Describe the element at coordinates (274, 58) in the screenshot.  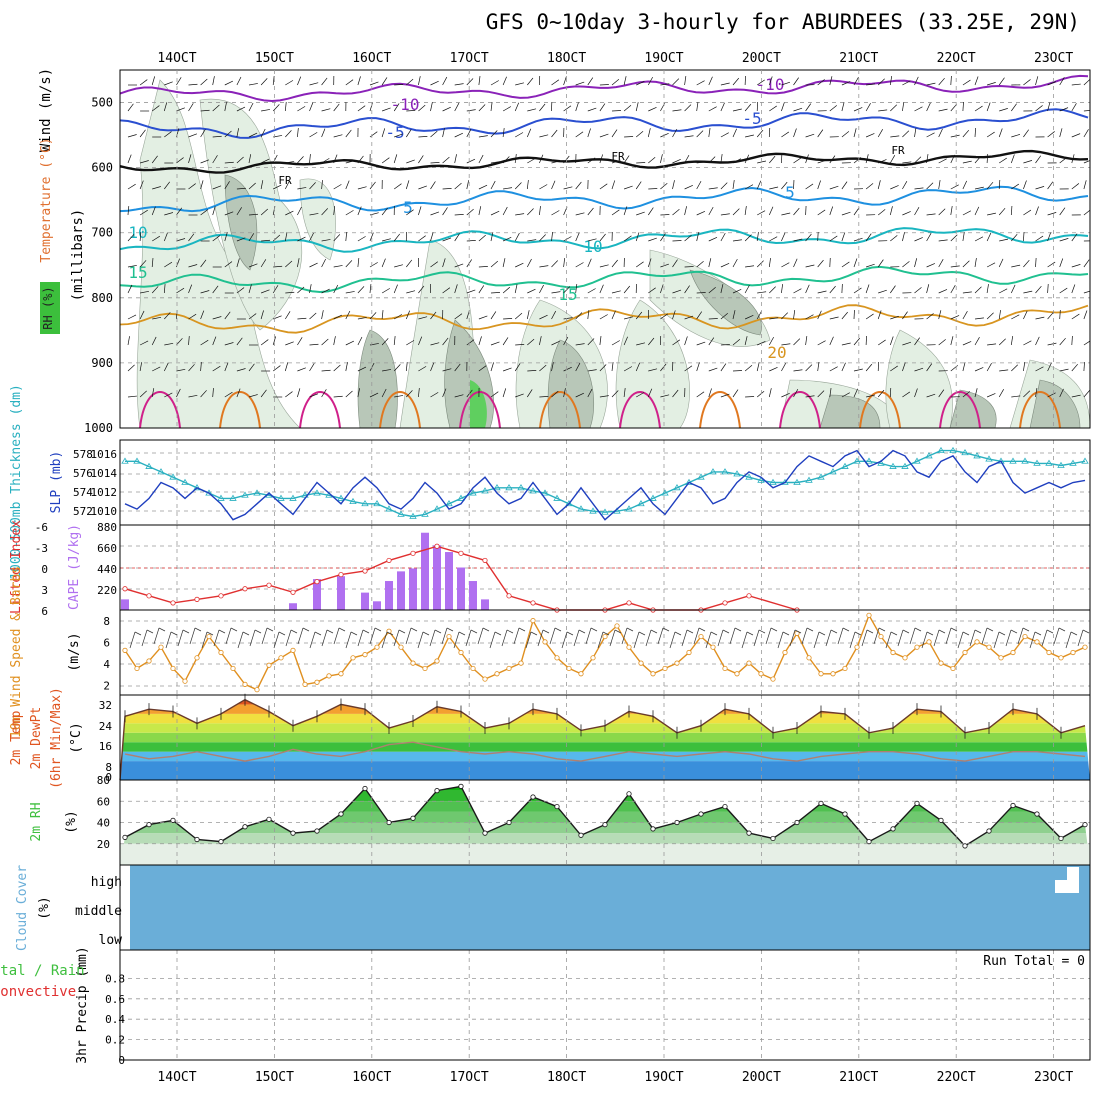
I see `x-tick-top-1: 15OCT` at that location.